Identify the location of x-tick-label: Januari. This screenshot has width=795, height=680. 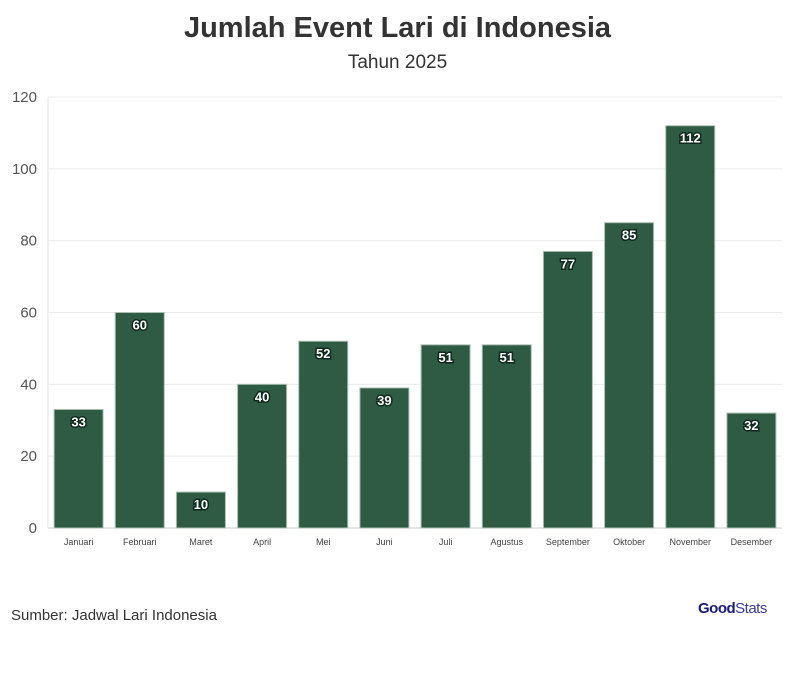
(79, 542).